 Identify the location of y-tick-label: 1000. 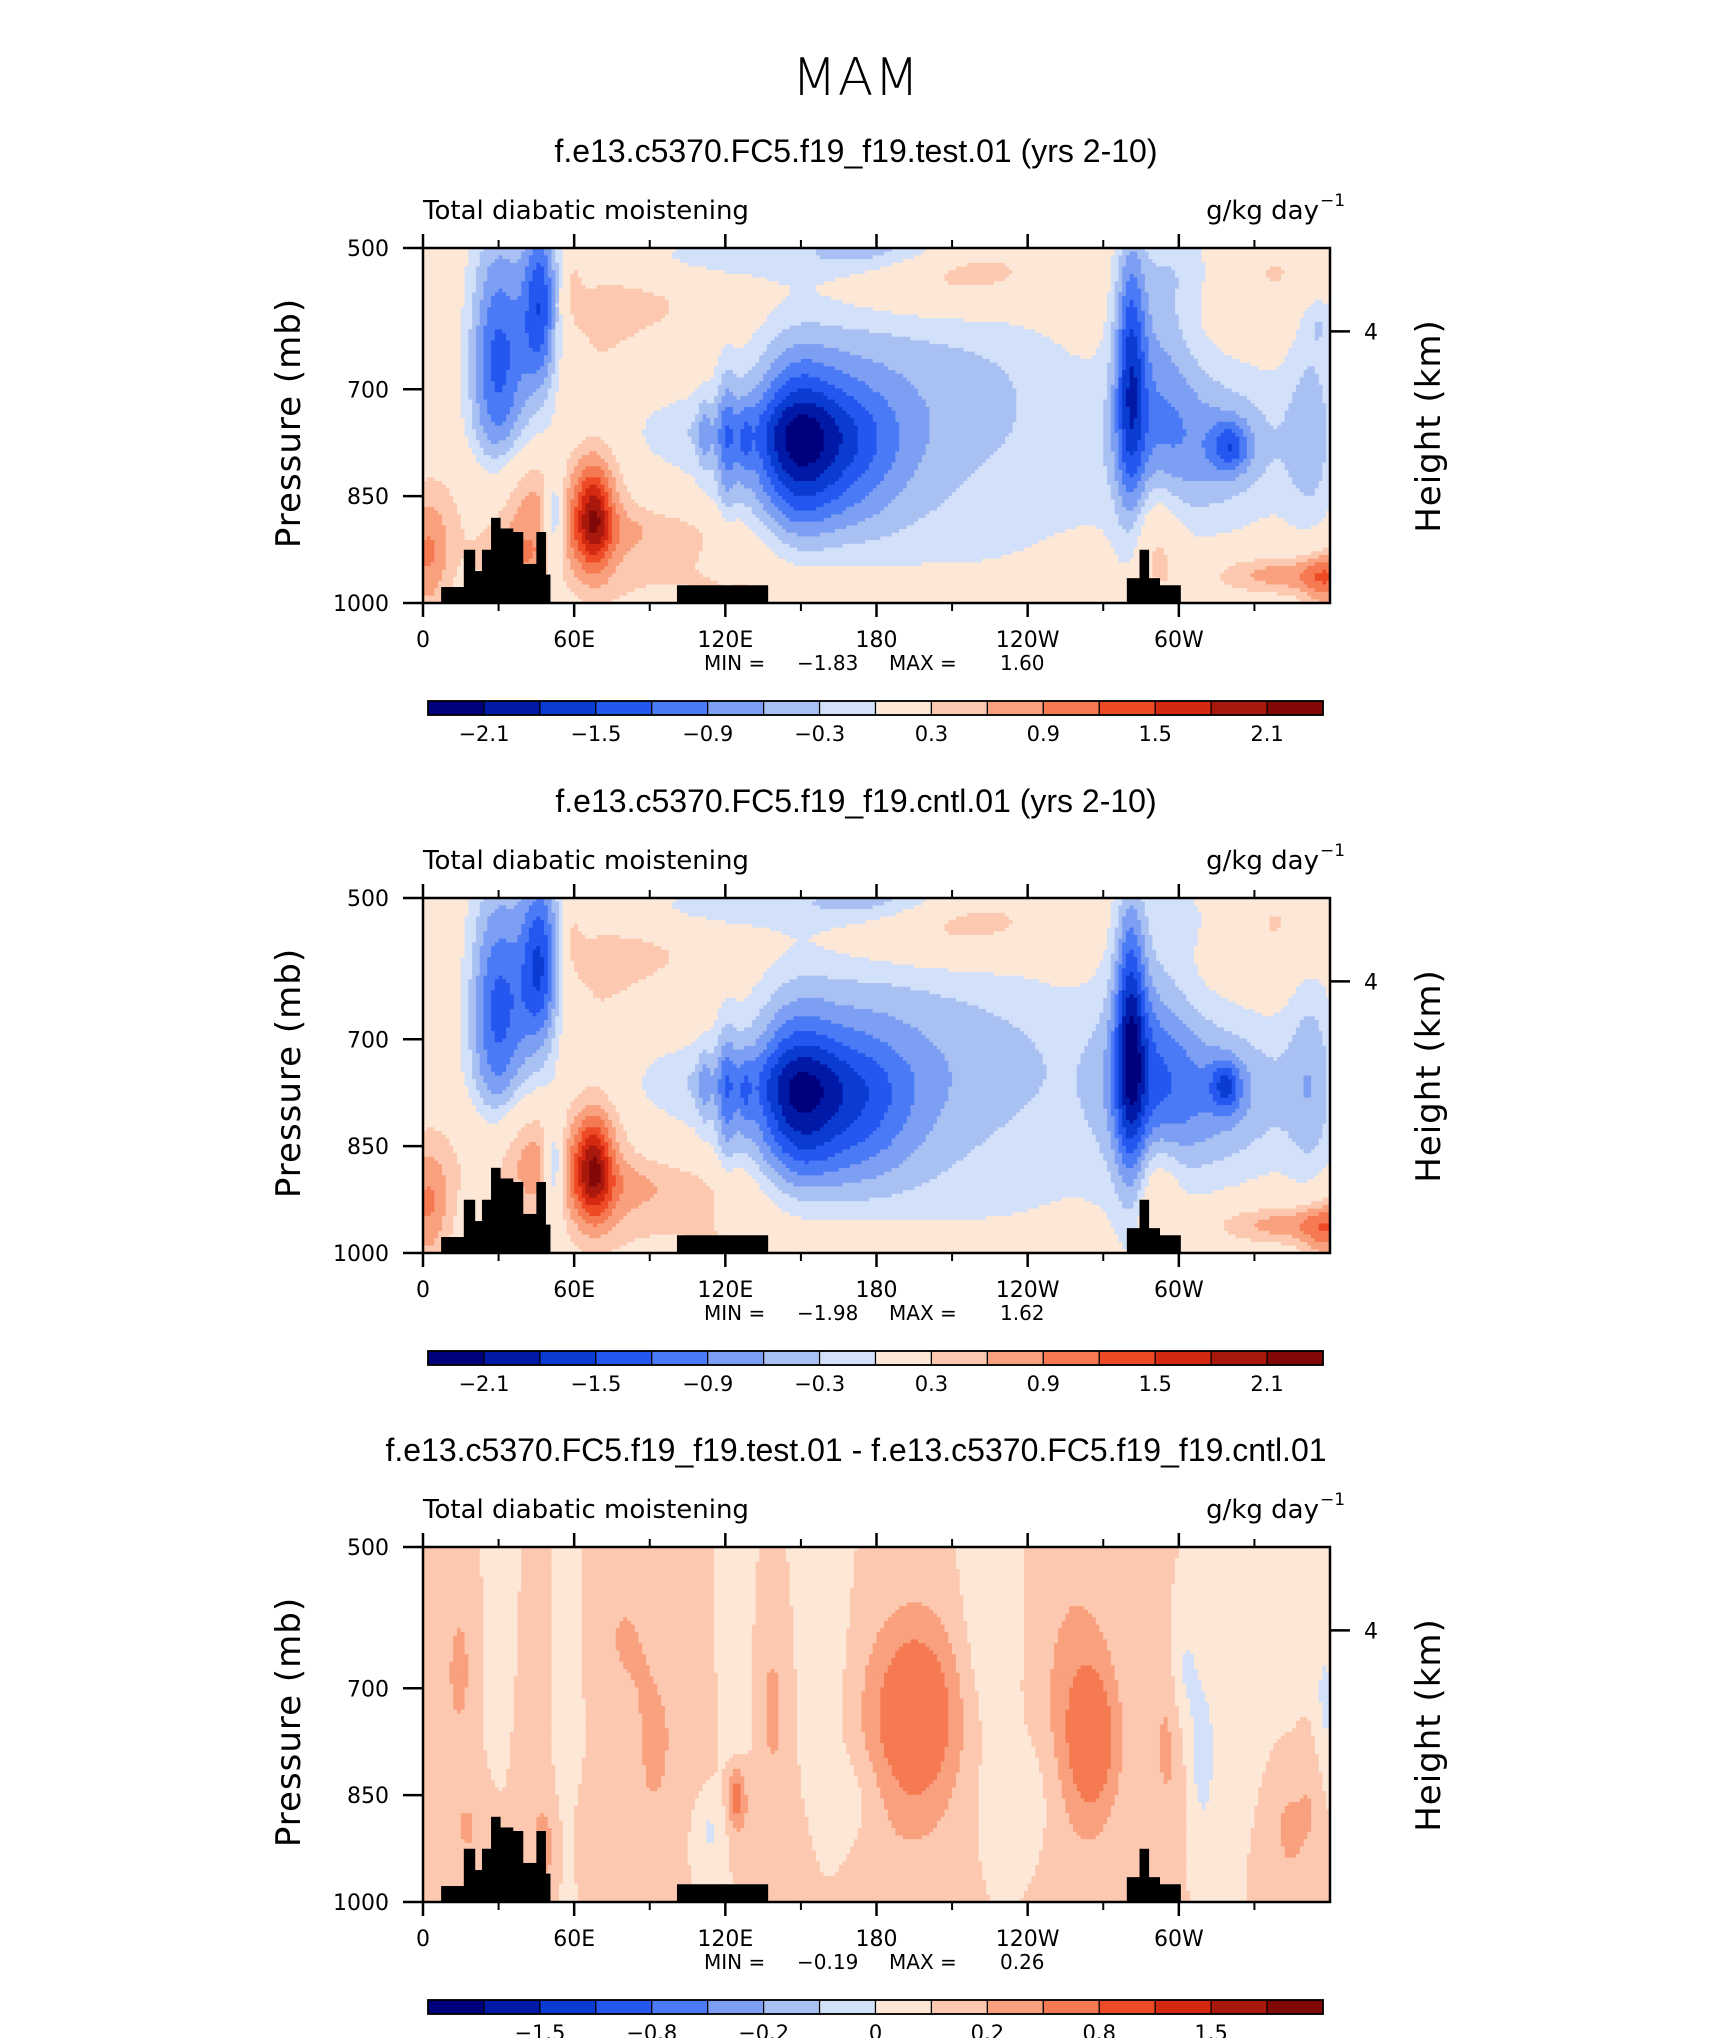
(361, 604).